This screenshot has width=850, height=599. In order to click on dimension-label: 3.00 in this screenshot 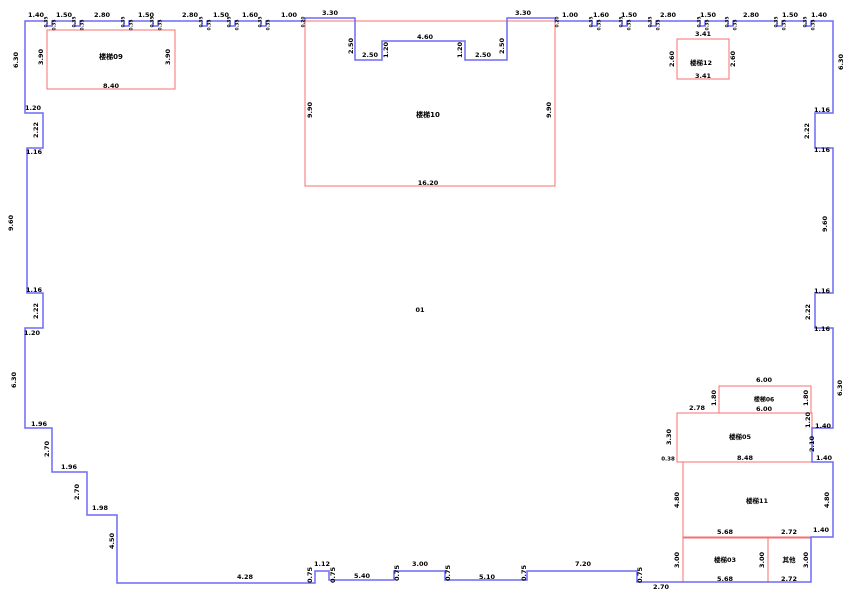, I will do `click(677, 560)`.